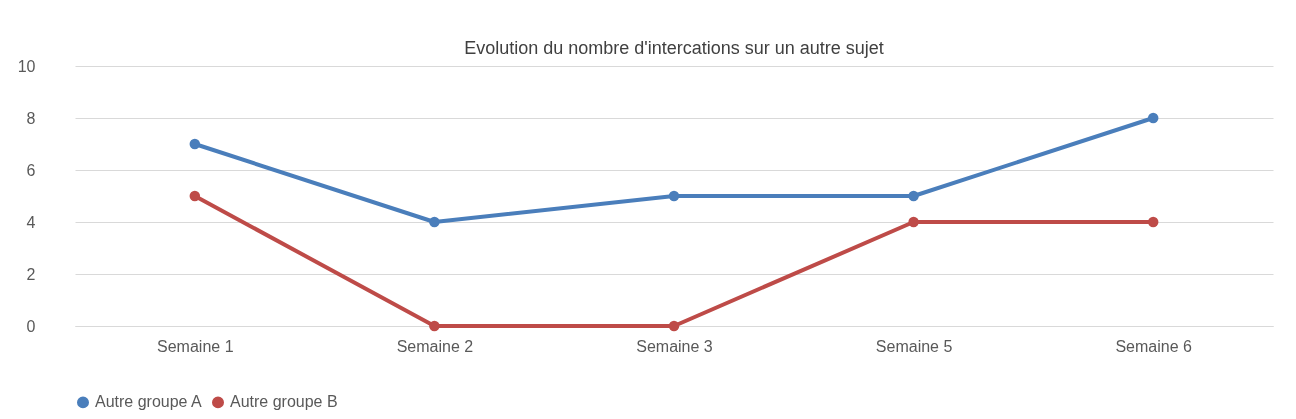  I want to click on legend-label: Autre groupe B, so click(284, 402).